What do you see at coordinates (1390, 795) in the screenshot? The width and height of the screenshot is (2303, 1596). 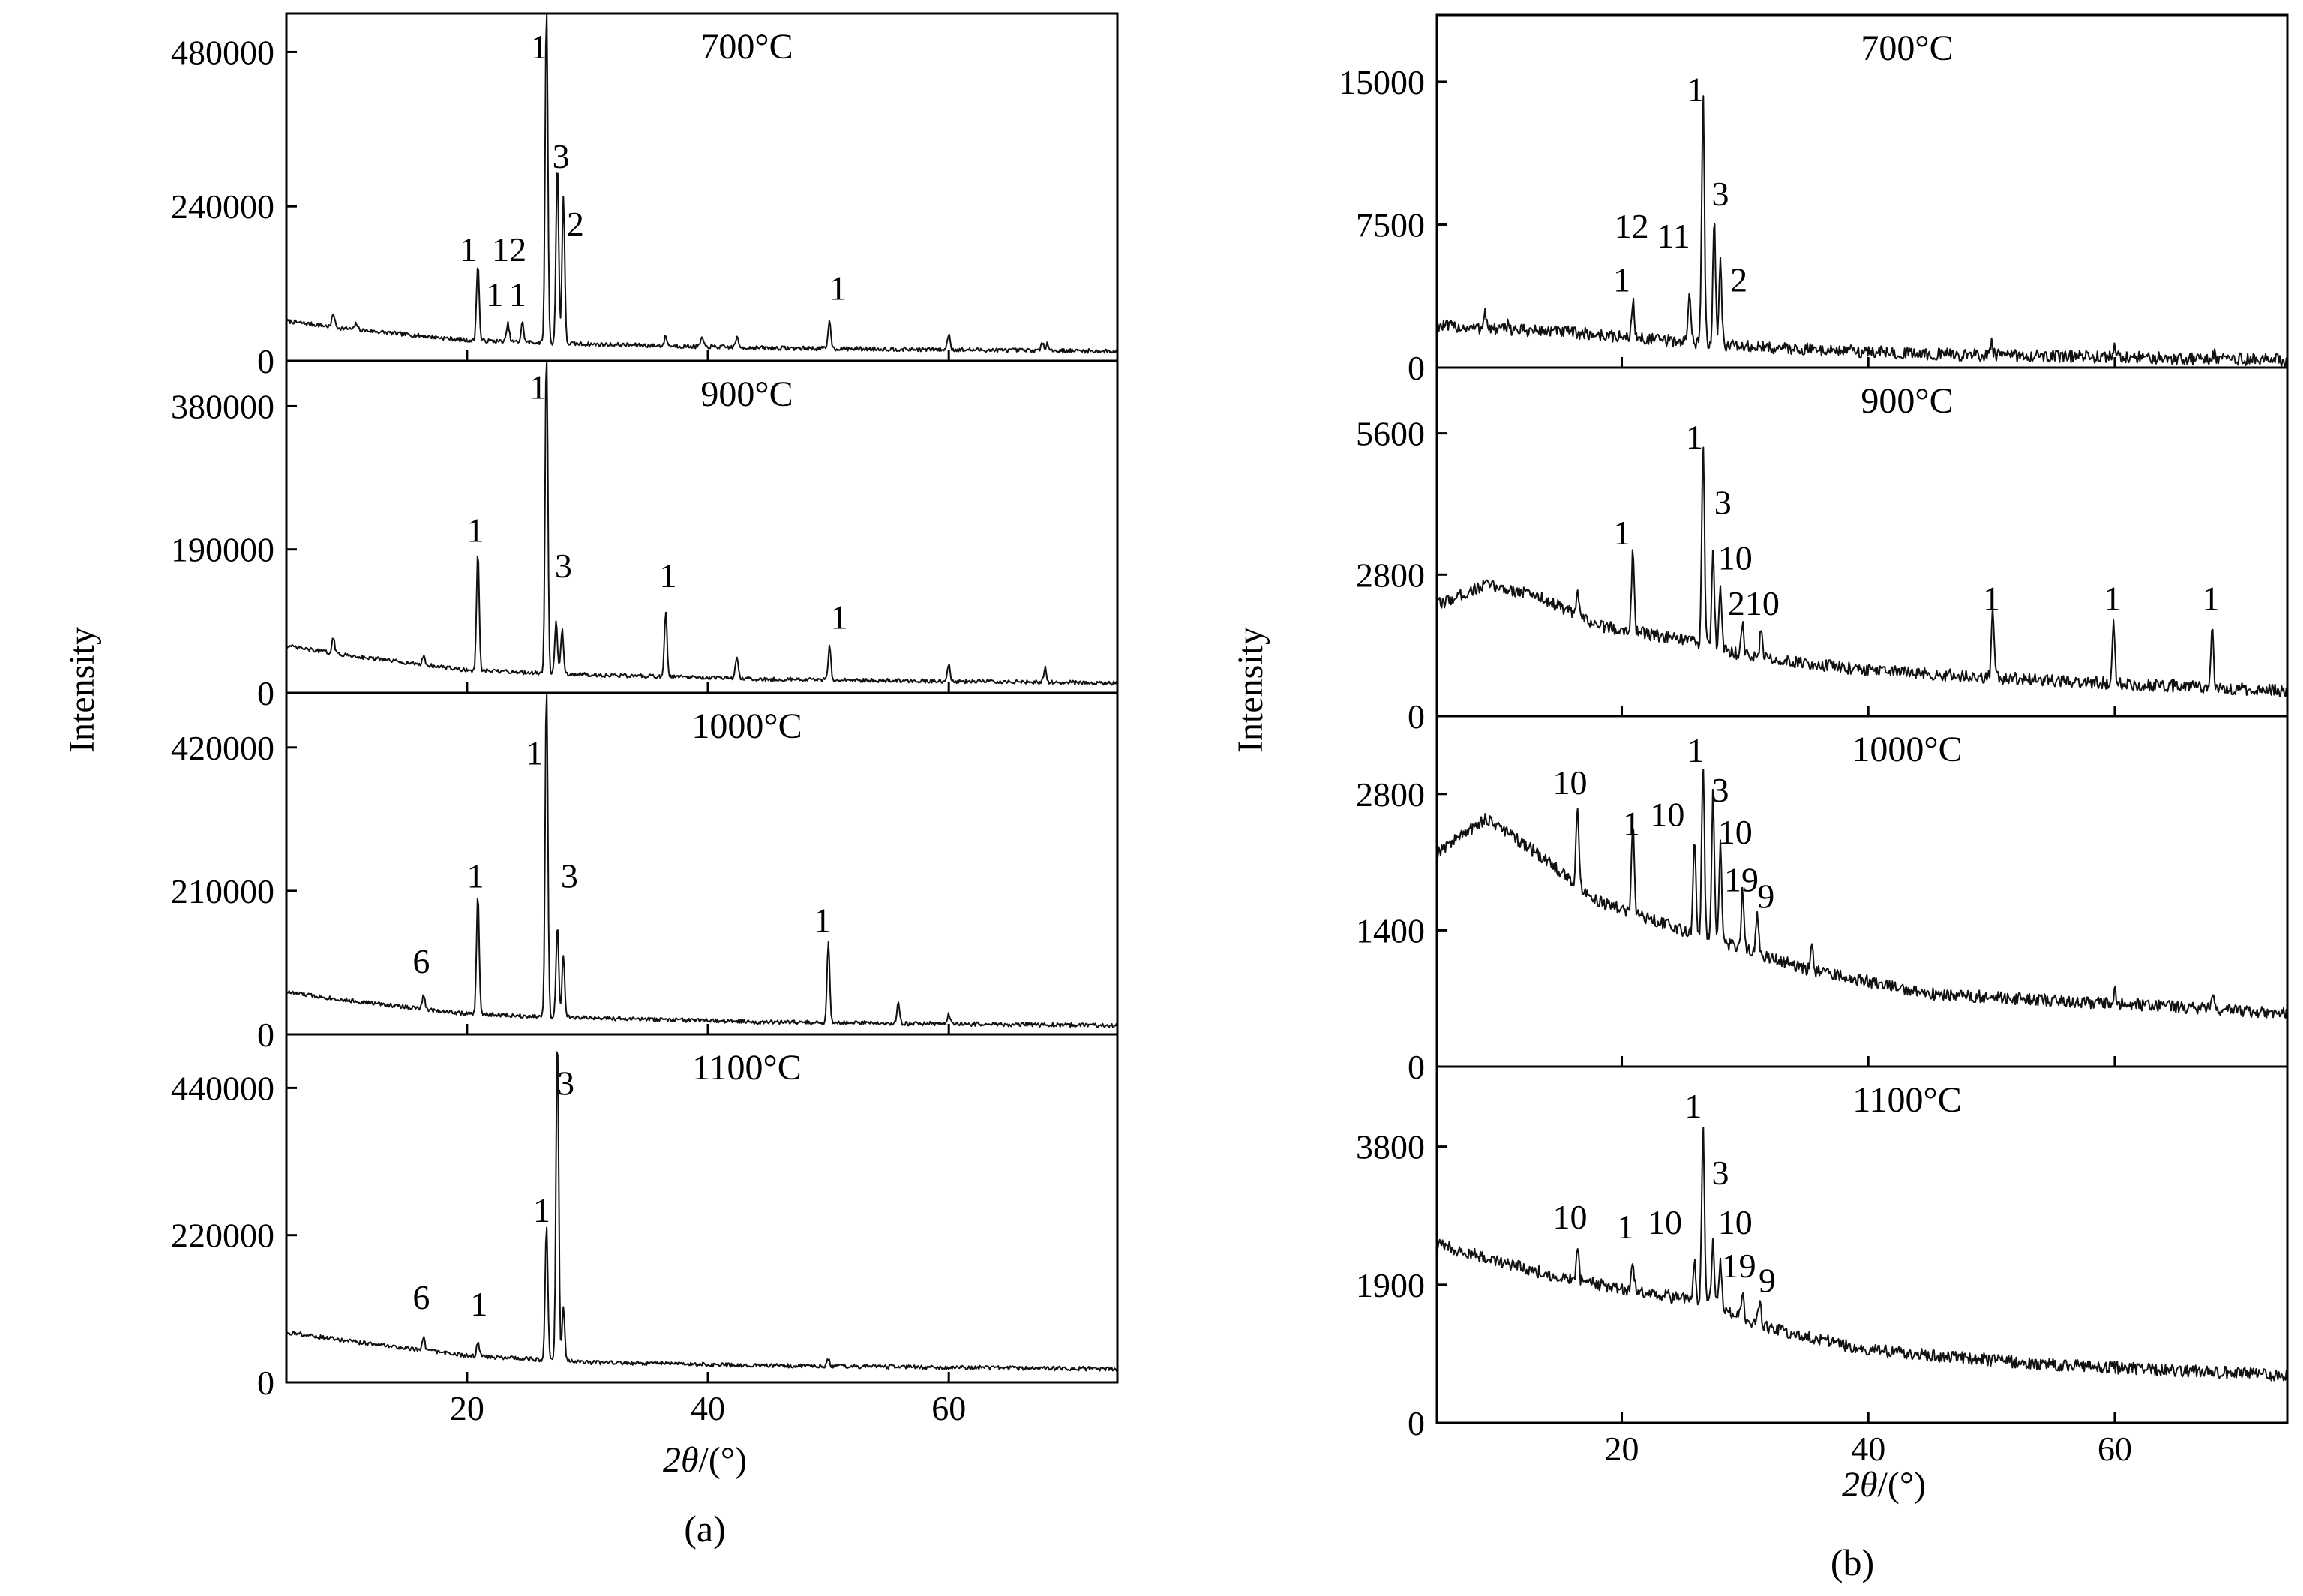 I see `chart-b-panel-2-ytick-label: 2800` at bounding box center [1390, 795].